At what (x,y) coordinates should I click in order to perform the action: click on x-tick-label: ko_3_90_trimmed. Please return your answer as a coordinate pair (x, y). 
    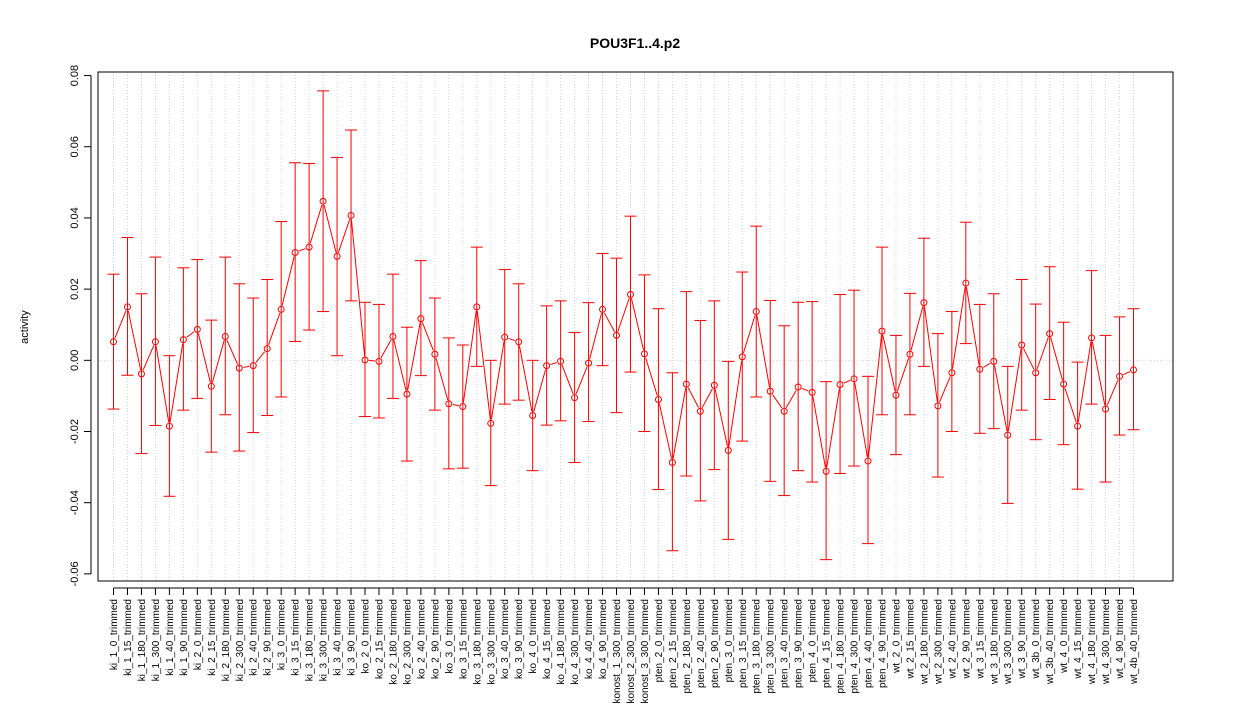
    Looking at the image, I should click on (519, 639).